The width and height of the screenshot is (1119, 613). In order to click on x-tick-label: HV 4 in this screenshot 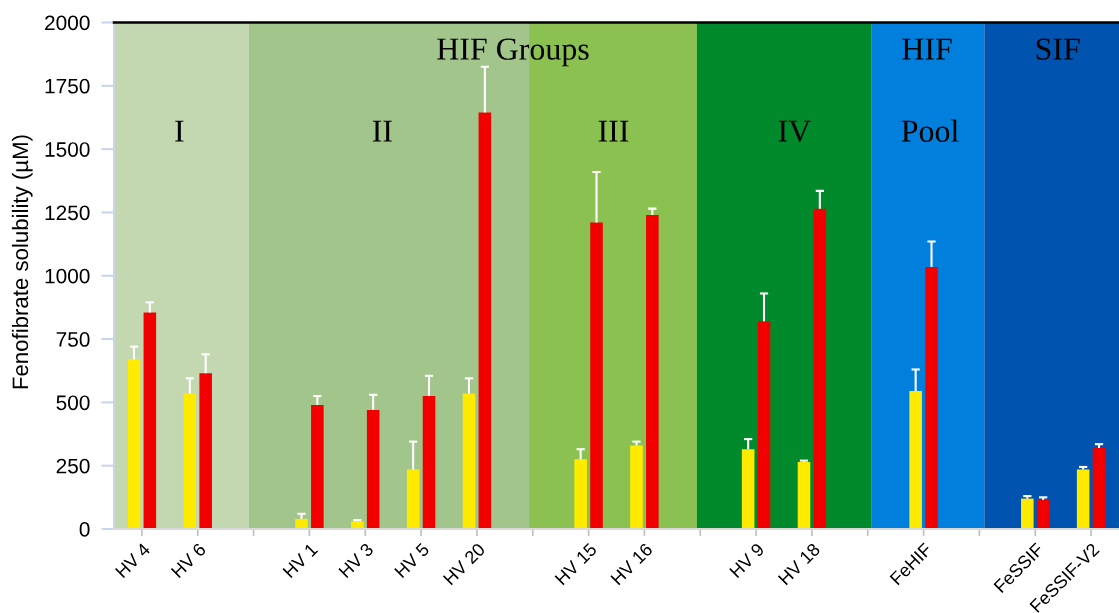, I will do `click(133, 560)`.